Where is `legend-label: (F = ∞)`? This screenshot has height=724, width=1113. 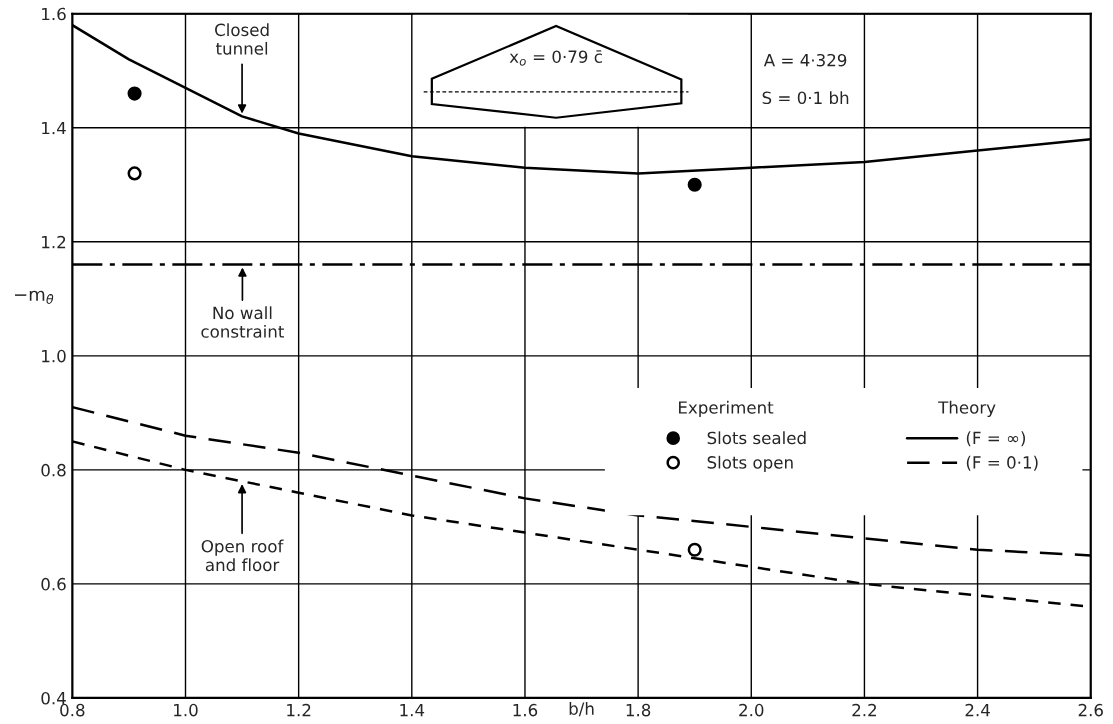 legend-label: (F = ∞) is located at coordinates (996, 439).